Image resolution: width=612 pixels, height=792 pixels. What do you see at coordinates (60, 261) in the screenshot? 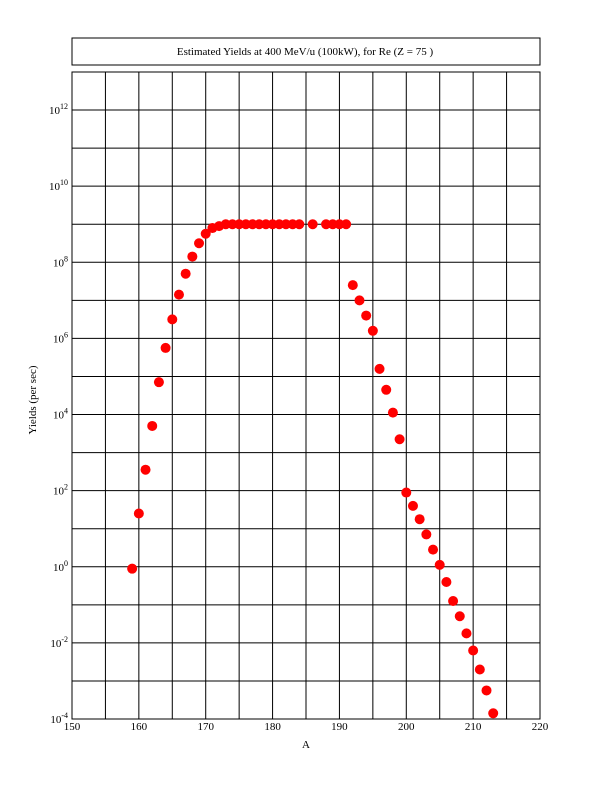
I see `y-tick-label: 10⁸` at bounding box center [60, 261].